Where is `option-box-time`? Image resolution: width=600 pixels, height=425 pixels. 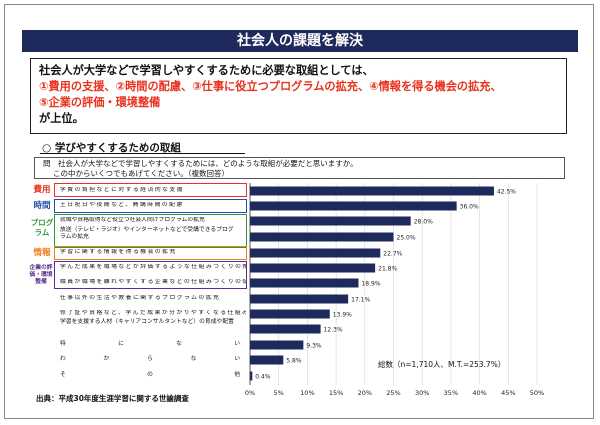
option-box-time is located at coordinates (150, 206).